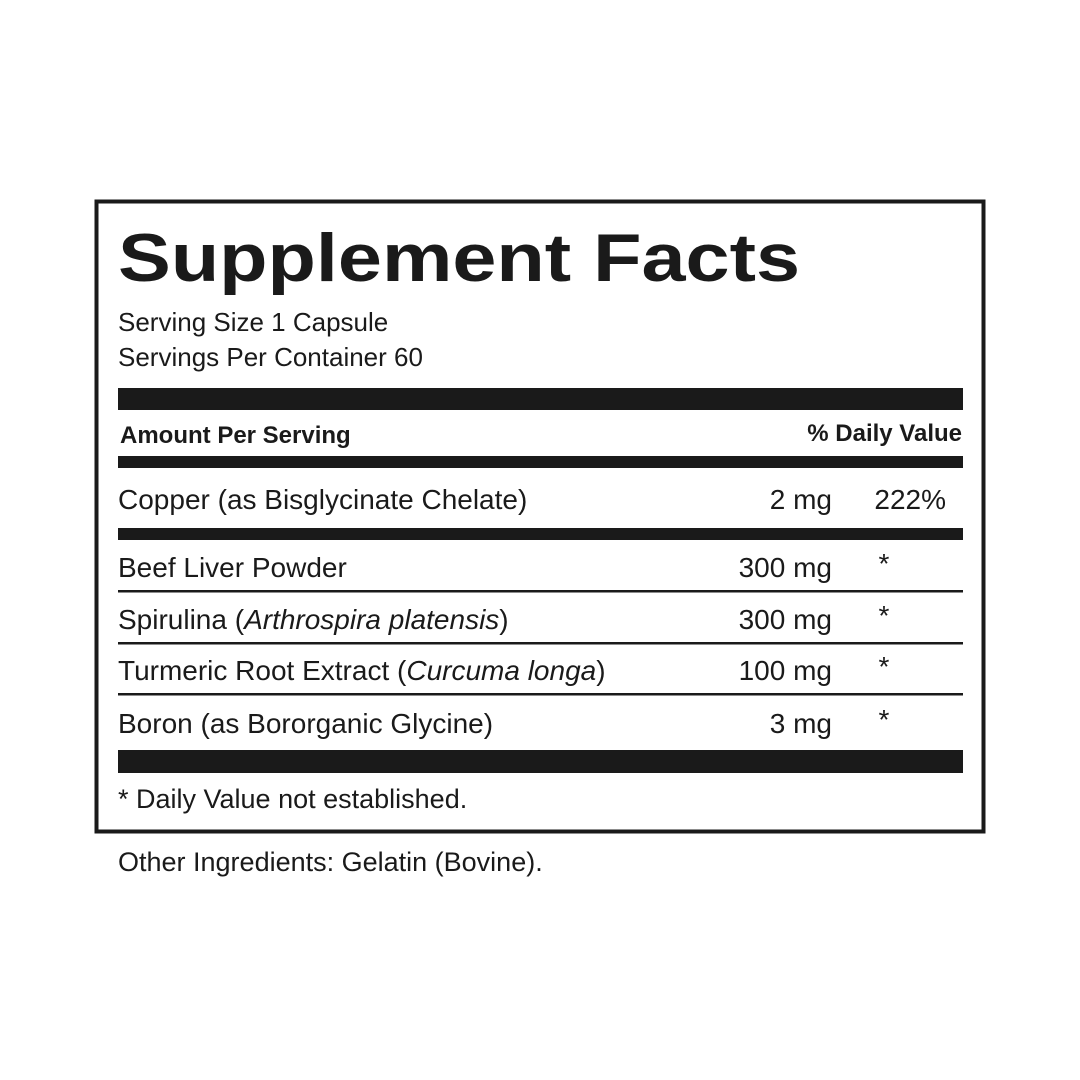 The height and width of the screenshot is (1080, 1080). I want to click on ingredient-name: Copper (as Bisglycinate Chelate), so click(322, 499).